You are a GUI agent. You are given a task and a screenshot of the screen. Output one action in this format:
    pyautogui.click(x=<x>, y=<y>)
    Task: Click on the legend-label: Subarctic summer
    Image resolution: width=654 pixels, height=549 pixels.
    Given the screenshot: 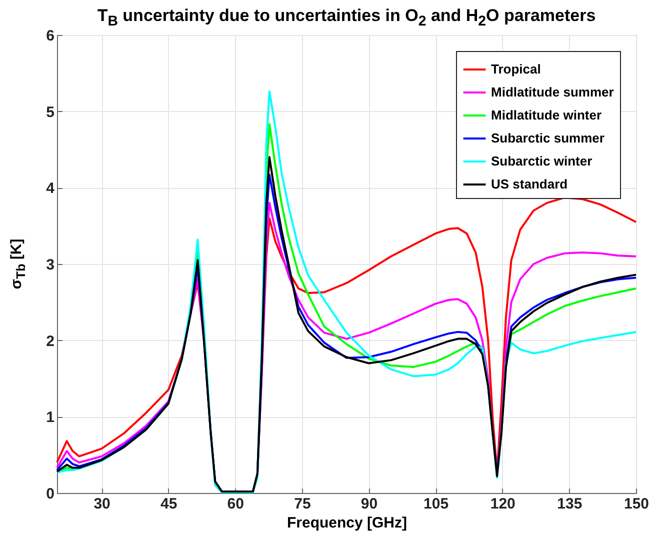 What is the action you would take?
    pyautogui.click(x=547, y=138)
    